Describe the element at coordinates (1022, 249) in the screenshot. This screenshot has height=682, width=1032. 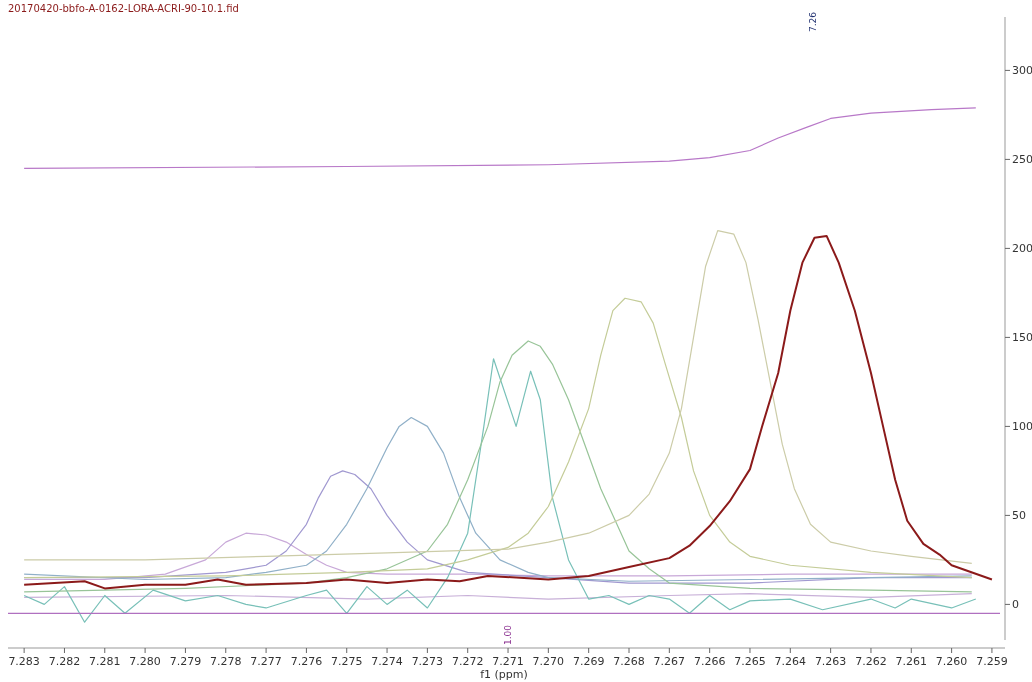
I see `y-tick-label: 200` at that location.